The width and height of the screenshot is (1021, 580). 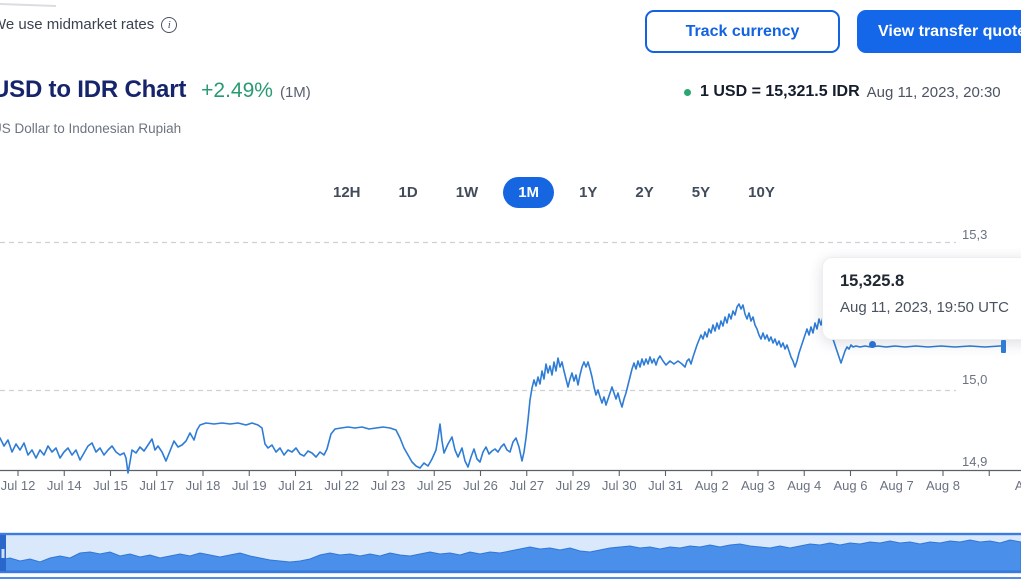 I want to click on tooltip-value: 15,325.8, so click(x=872, y=281).